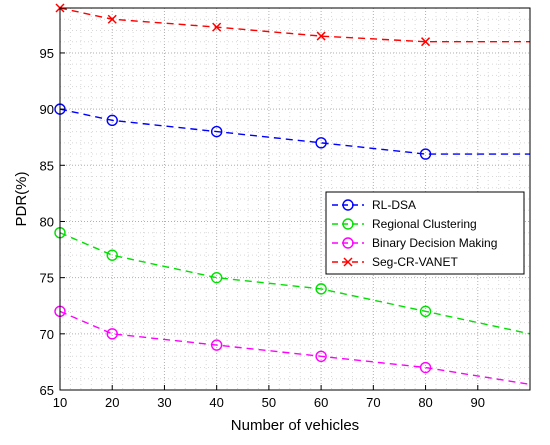 The height and width of the screenshot is (445, 550). Describe the element at coordinates (394, 205) in the screenshot. I see `legend-label: RL-DSA` at that location.